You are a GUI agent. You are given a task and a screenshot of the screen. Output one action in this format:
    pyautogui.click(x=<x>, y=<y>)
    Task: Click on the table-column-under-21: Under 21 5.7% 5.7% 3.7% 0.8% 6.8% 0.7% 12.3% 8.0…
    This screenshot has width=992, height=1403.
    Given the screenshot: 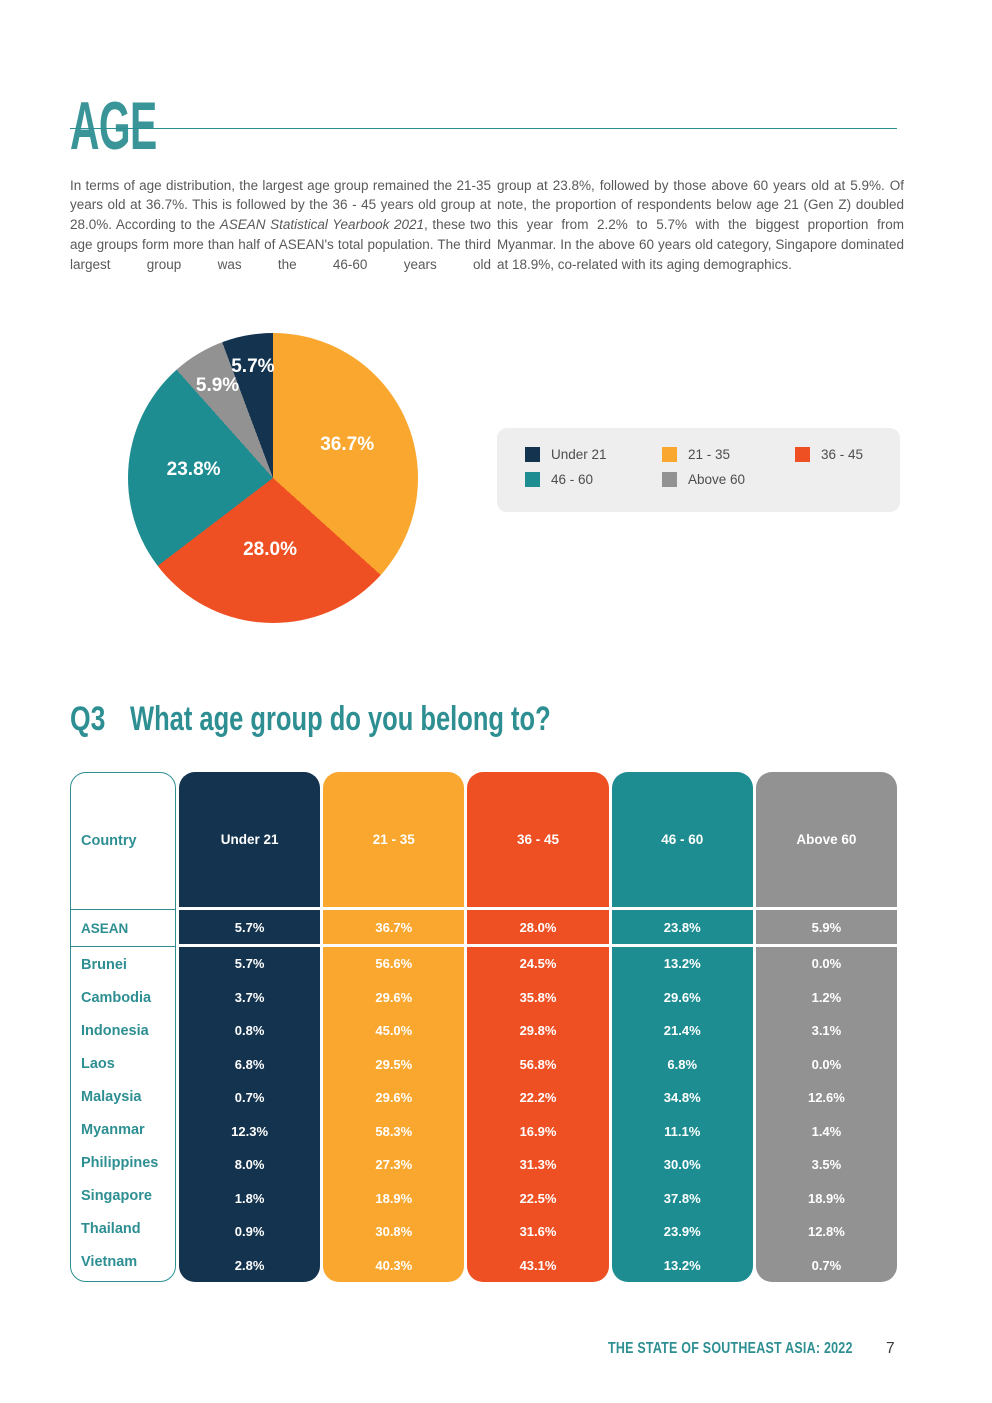 What is the action you would take?
    pyautogui.click(x=250, y=1027)
    